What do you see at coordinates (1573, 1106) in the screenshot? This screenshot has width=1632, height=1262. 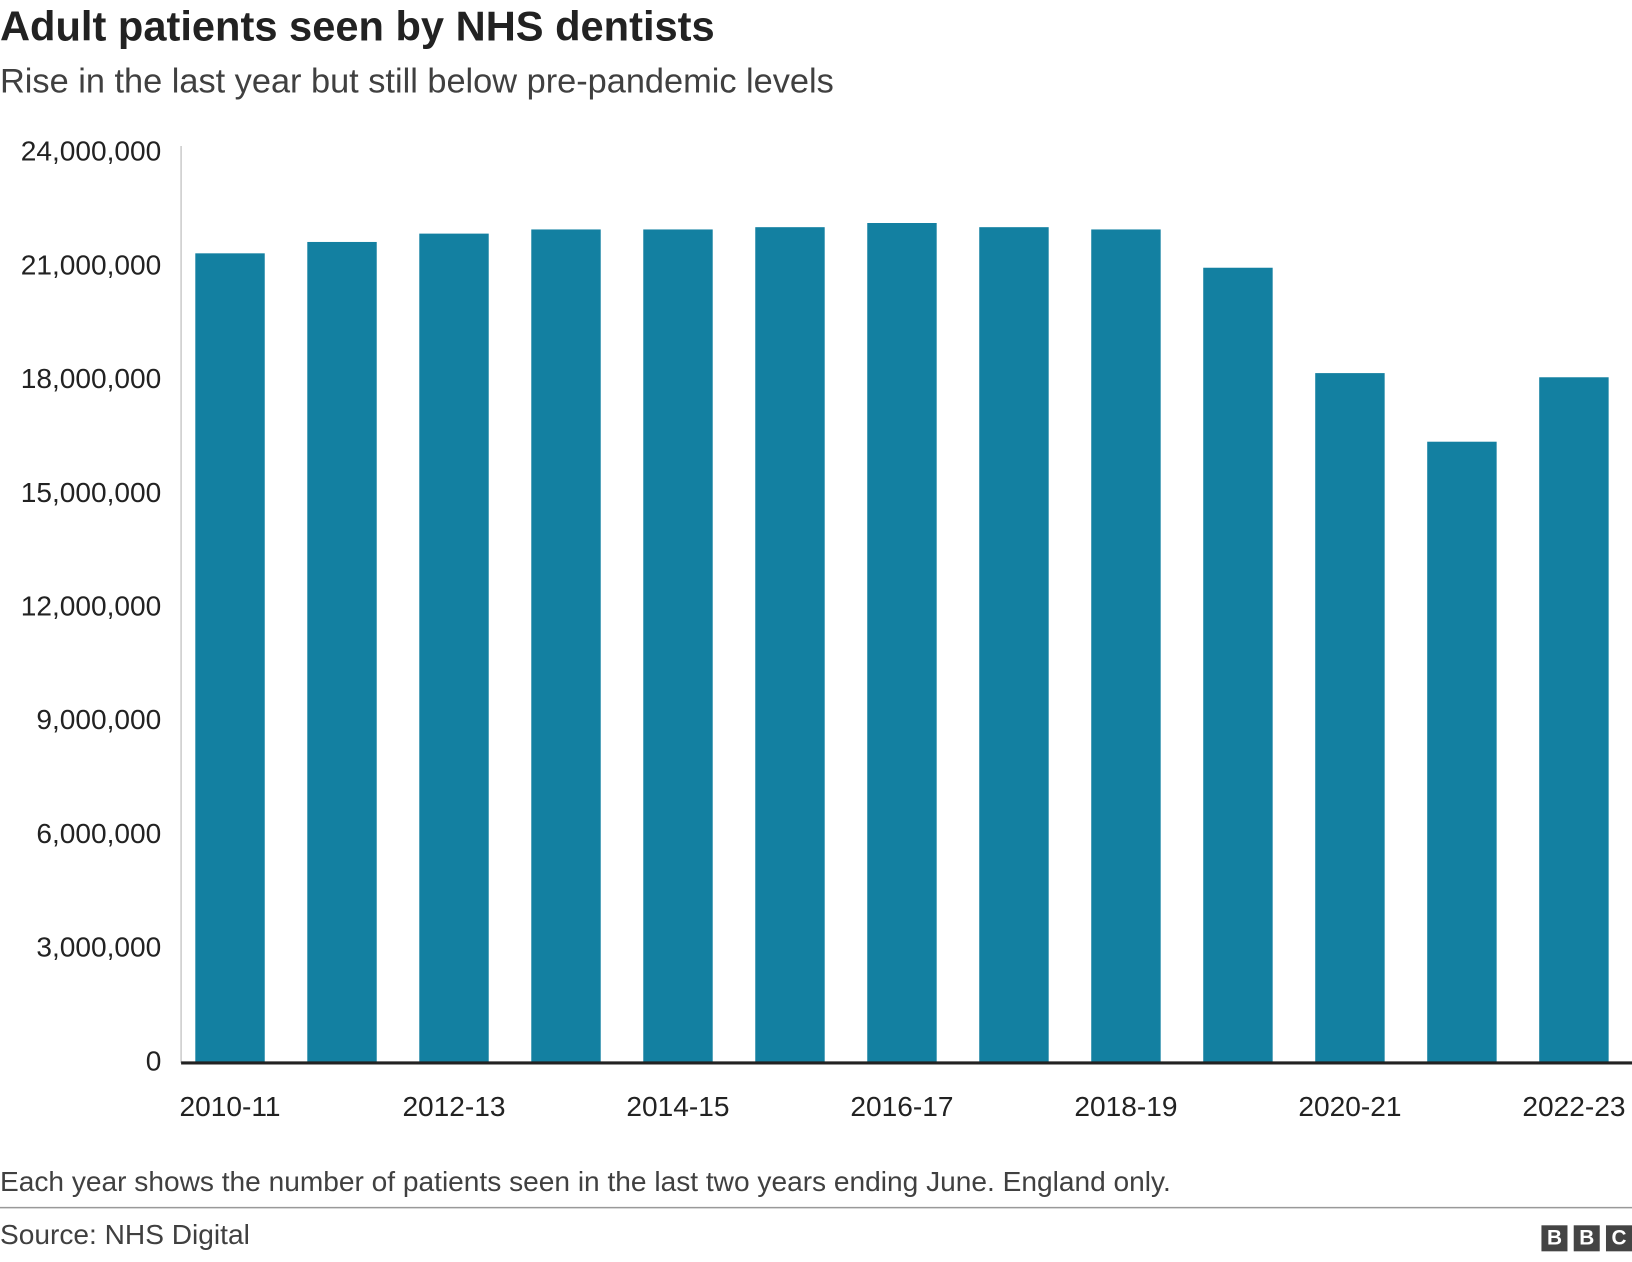 I see `x-tick-label: 2022-23` at bounding box center [1573, 1106].